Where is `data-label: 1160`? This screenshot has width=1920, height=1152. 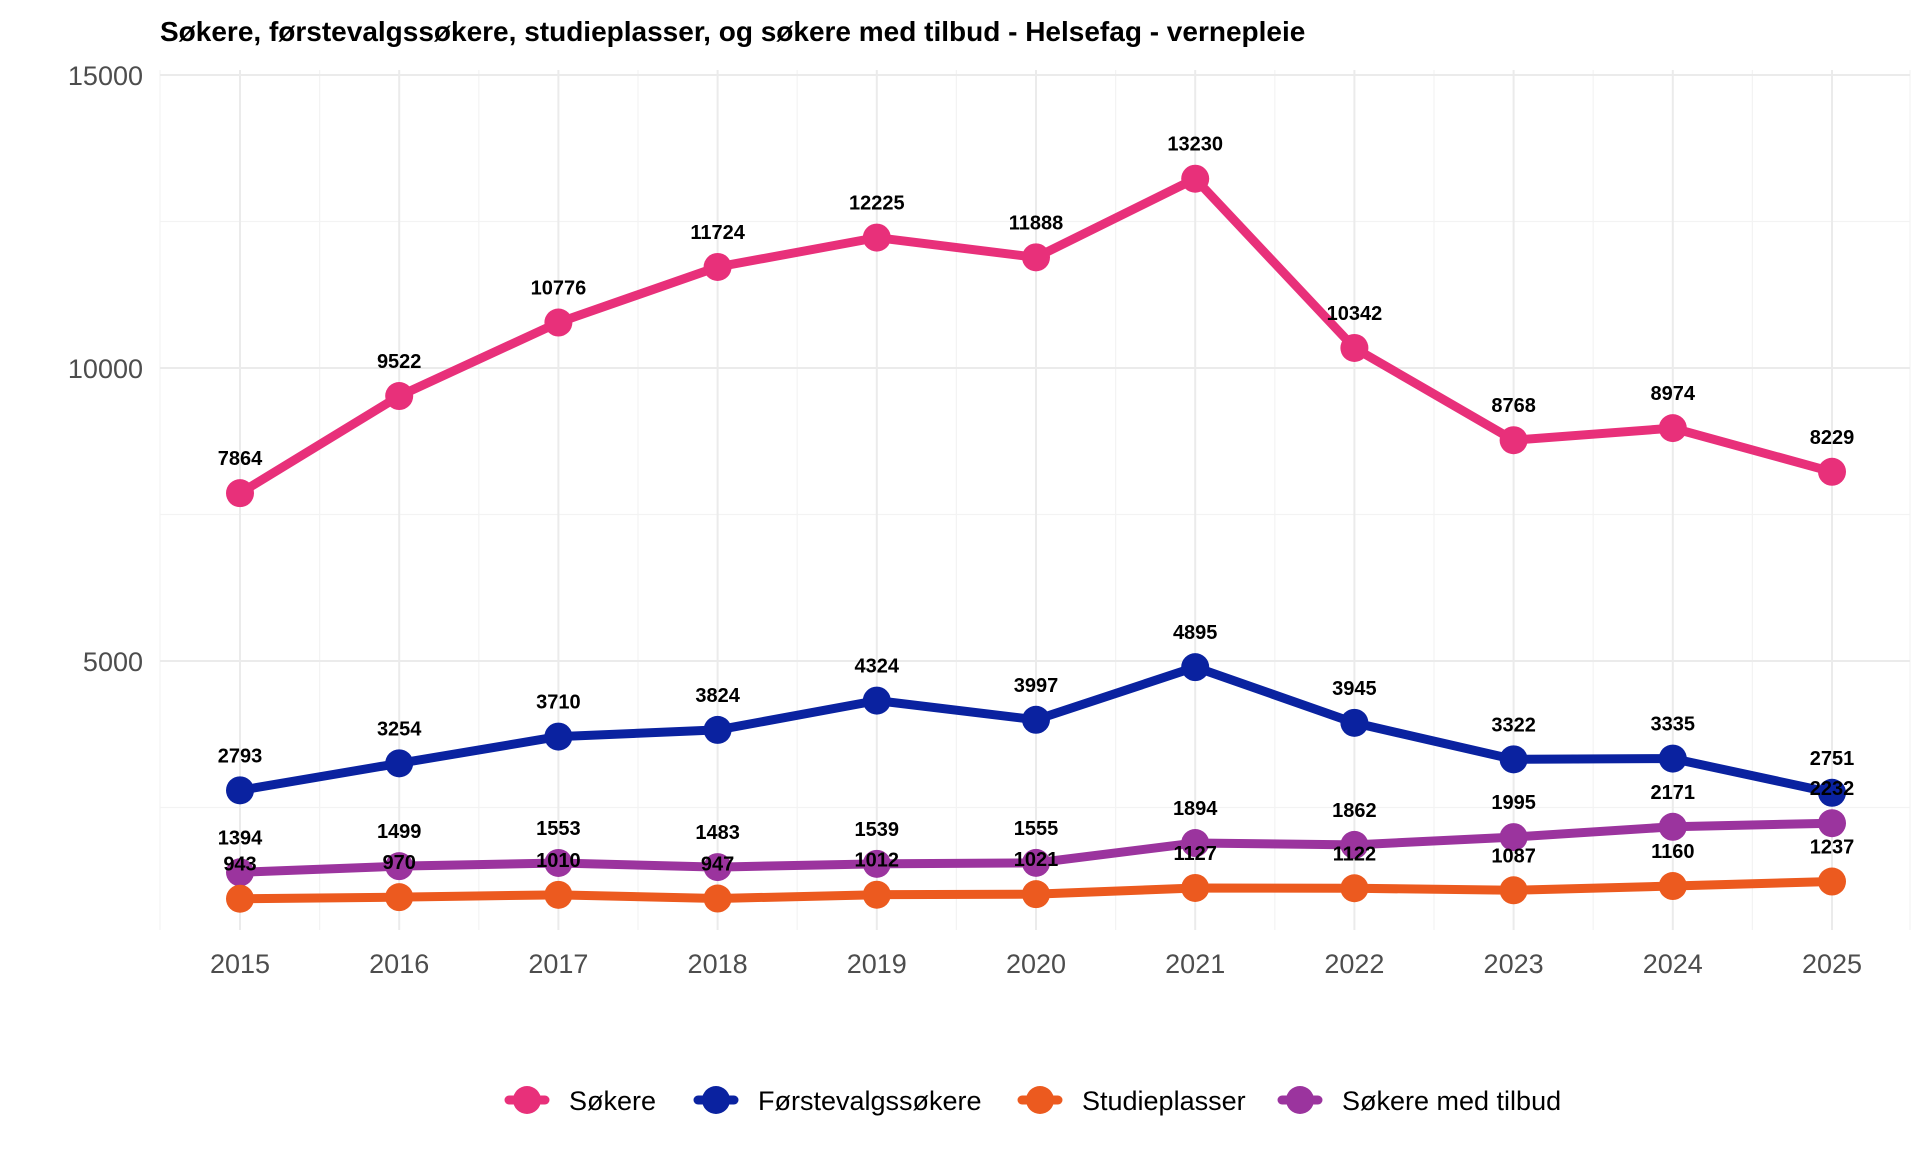 data-label: 1160 is located at coordinates (1672, 852).